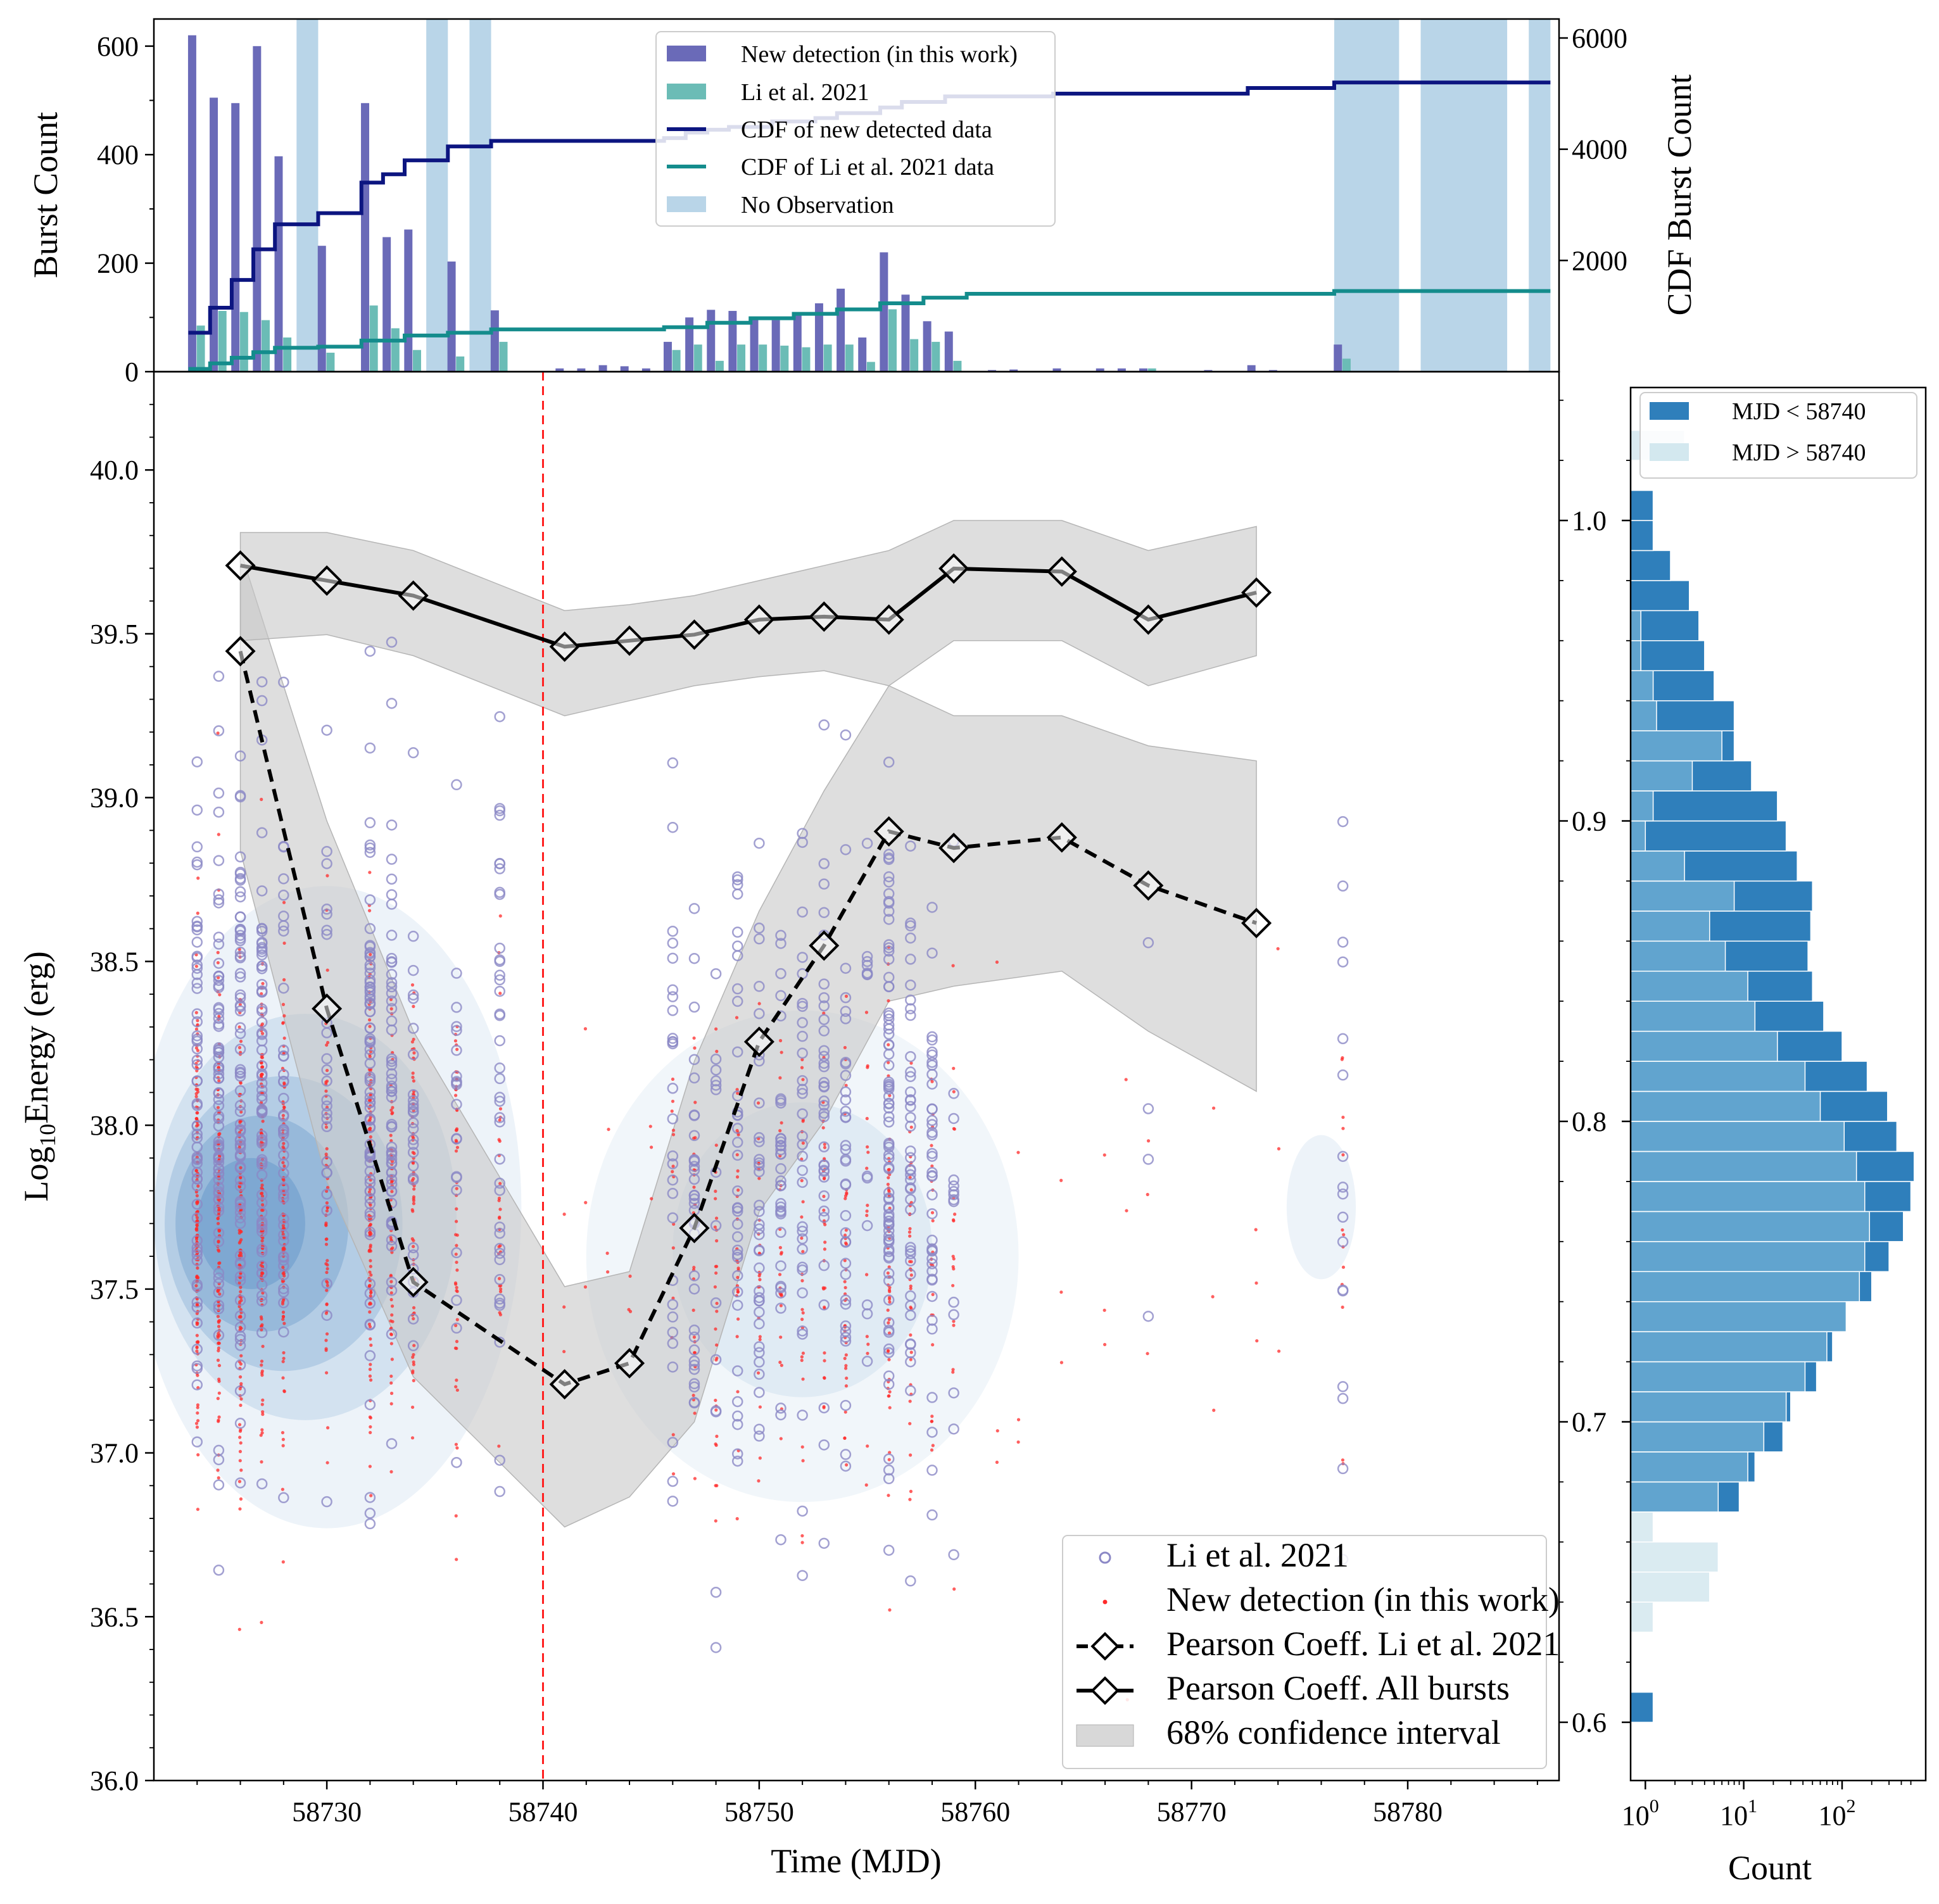  I want to click on top-legend-label-3: CDF of Li et al. 2021 data, so click(868, 167).